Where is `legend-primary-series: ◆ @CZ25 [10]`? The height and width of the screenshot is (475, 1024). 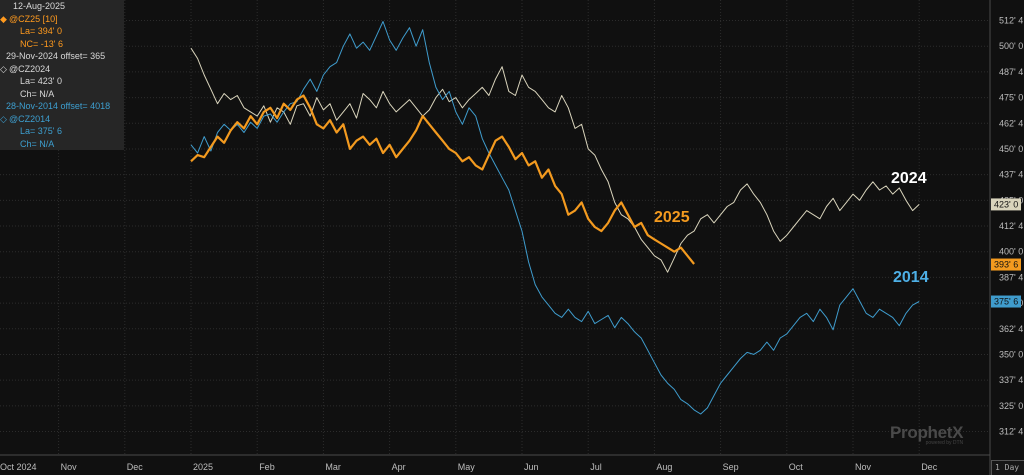 legend-primary-series: ◆ @CZ25 [10] is located at coordinates (62, 19).